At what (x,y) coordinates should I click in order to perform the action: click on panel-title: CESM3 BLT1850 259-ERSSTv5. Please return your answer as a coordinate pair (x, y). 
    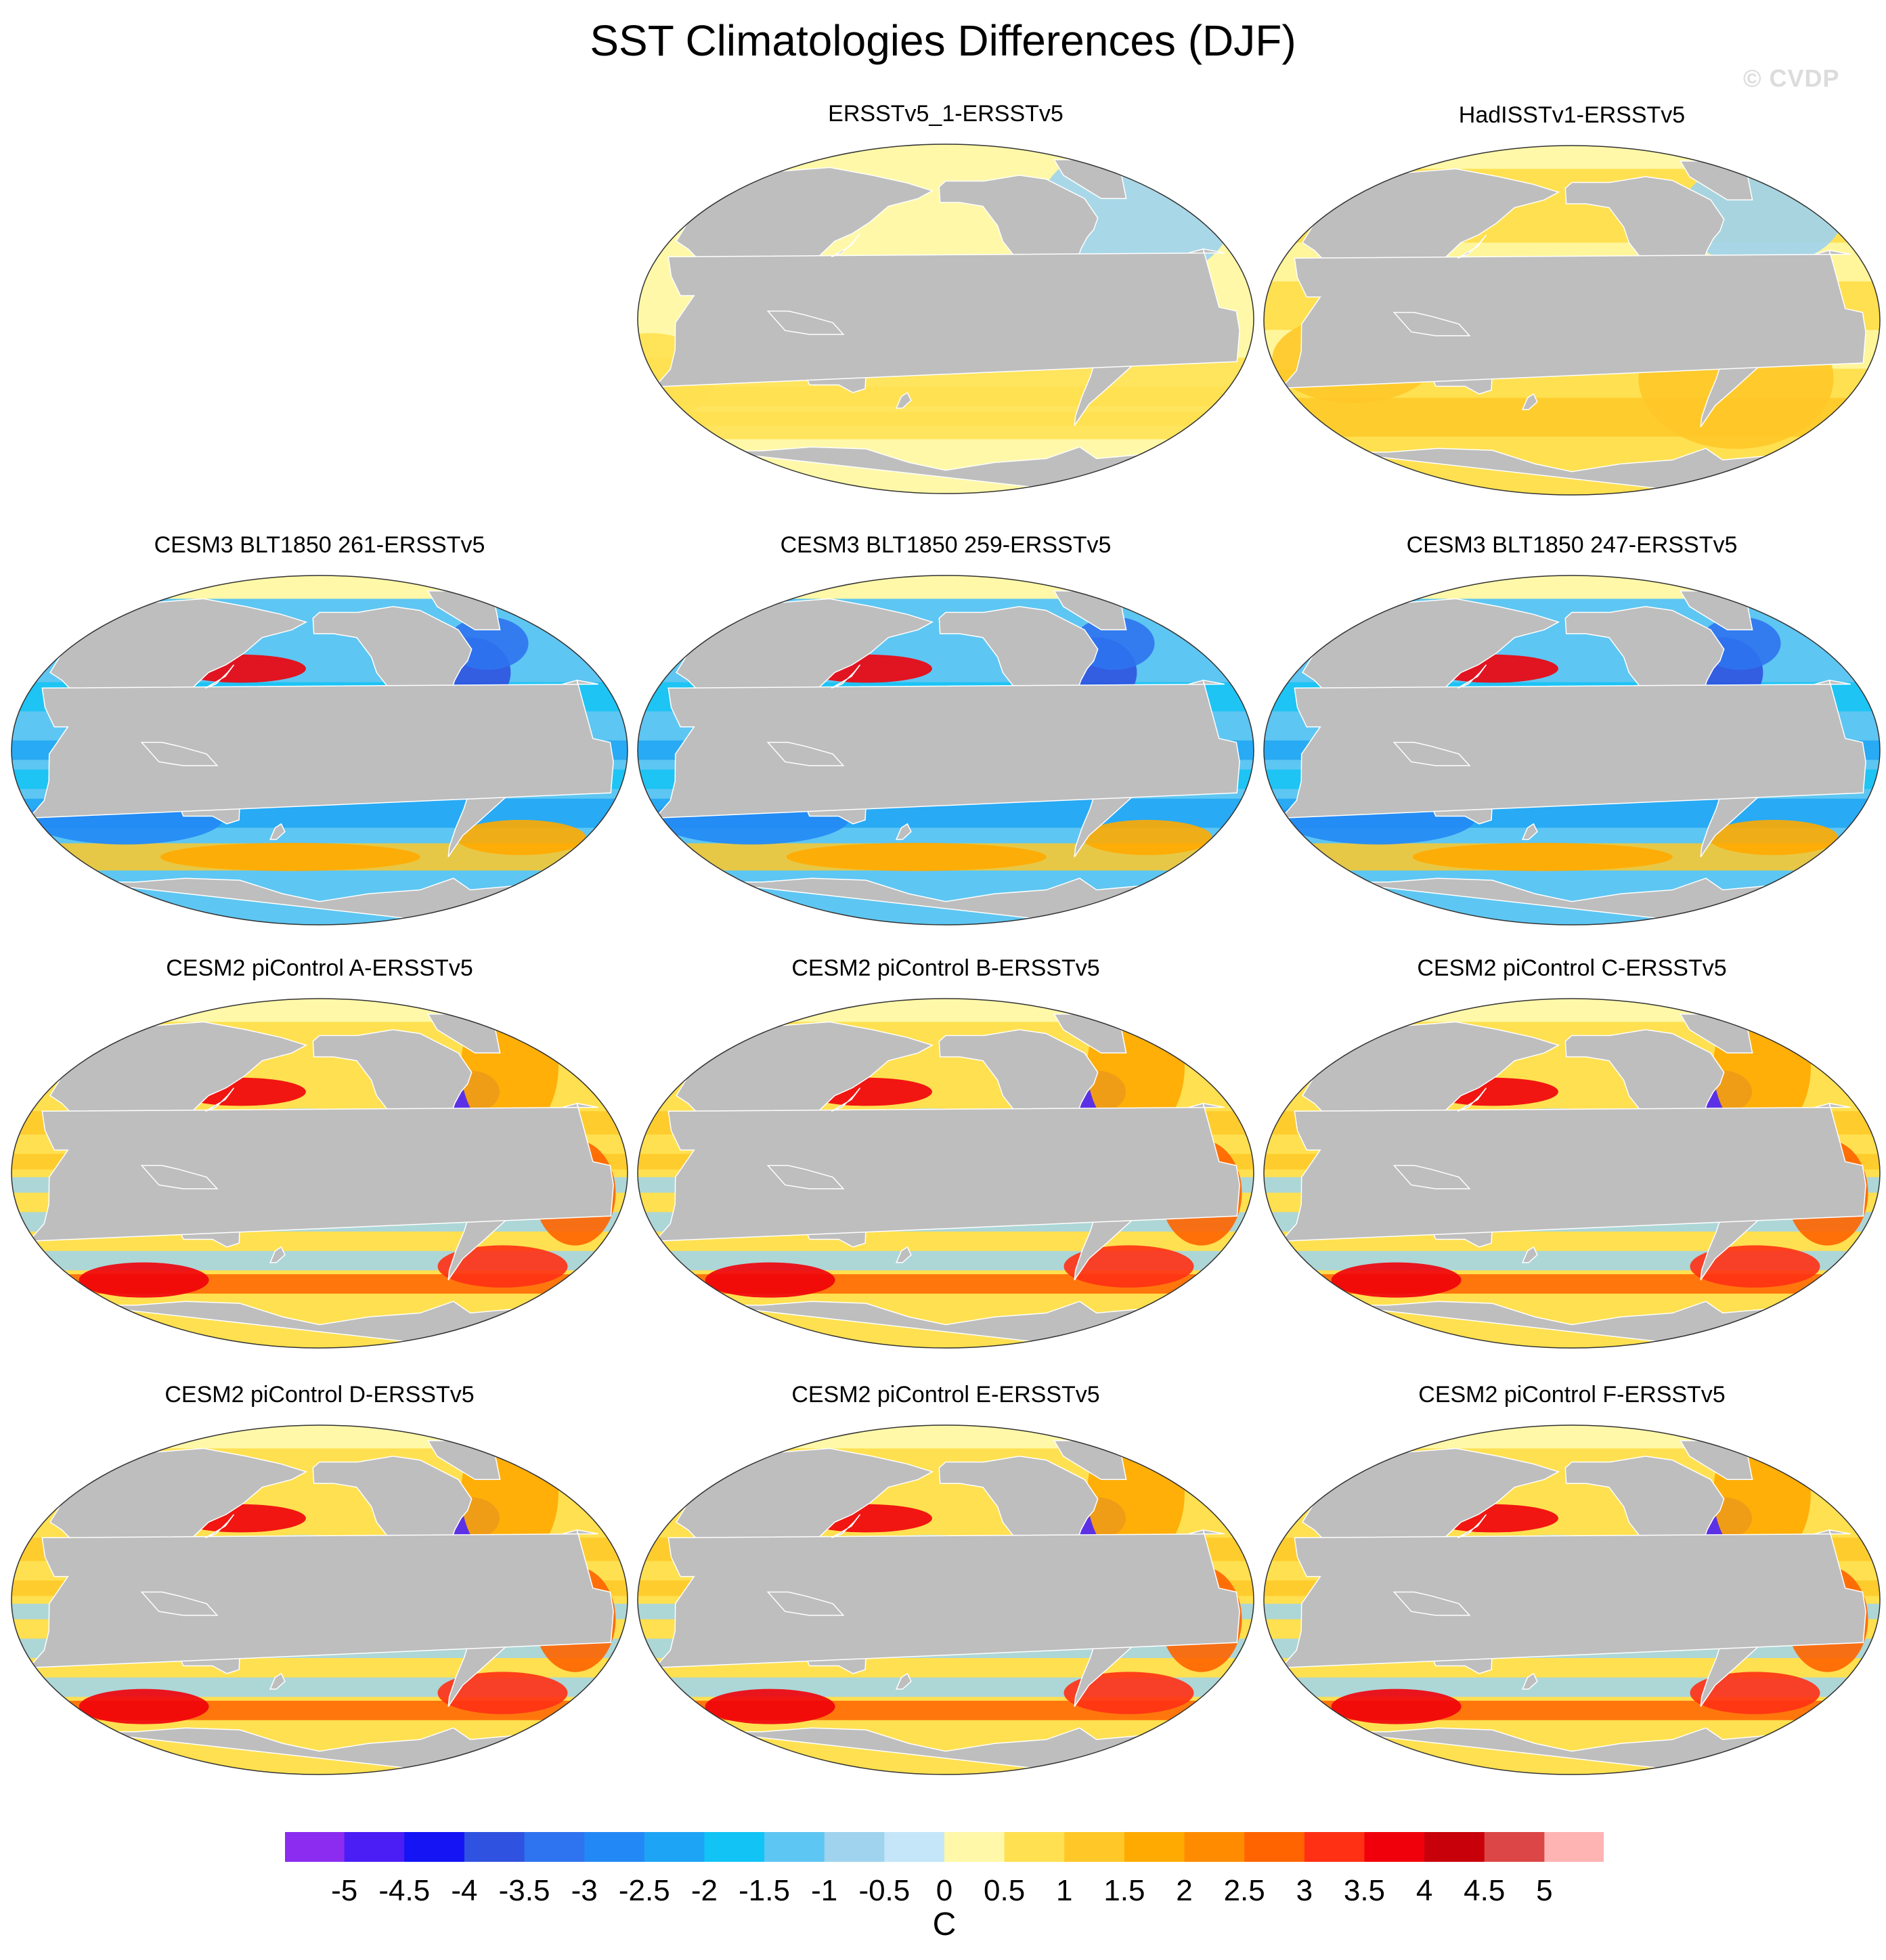
    Looking at the image, I should click on (946, 545).